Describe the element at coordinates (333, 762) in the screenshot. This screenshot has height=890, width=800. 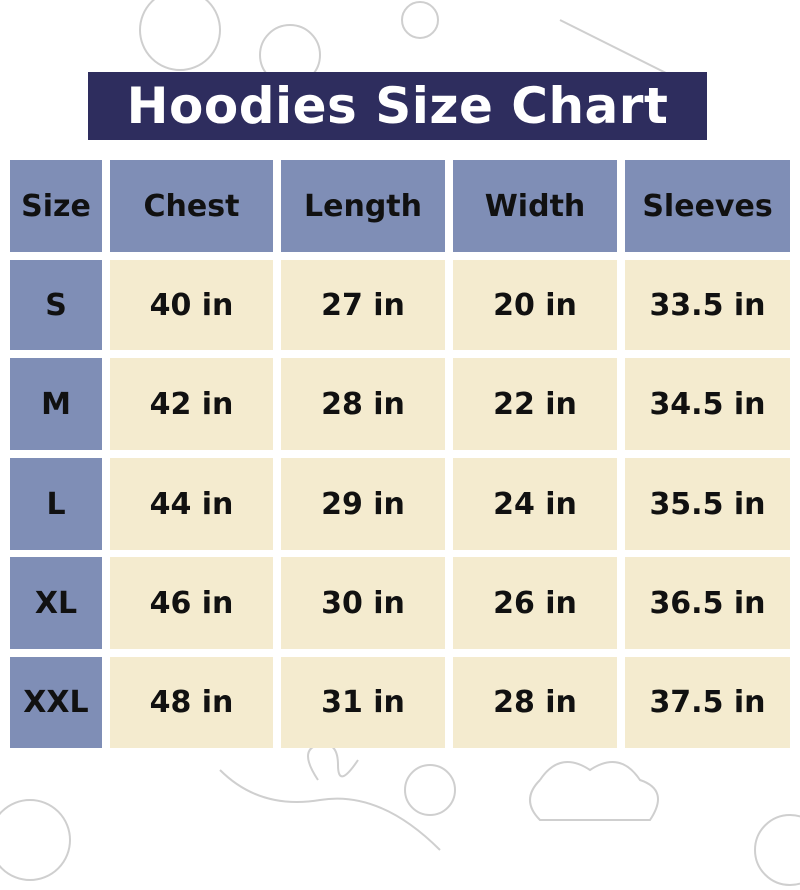
I see `heart-doodle` at that location.